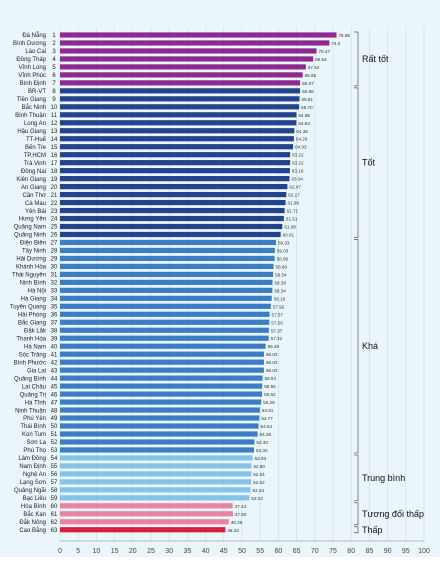 The image size is (440, 562). Describe the element at coordinates (54, 116) in the screenshot. I see `rank-label: 11` at that location.